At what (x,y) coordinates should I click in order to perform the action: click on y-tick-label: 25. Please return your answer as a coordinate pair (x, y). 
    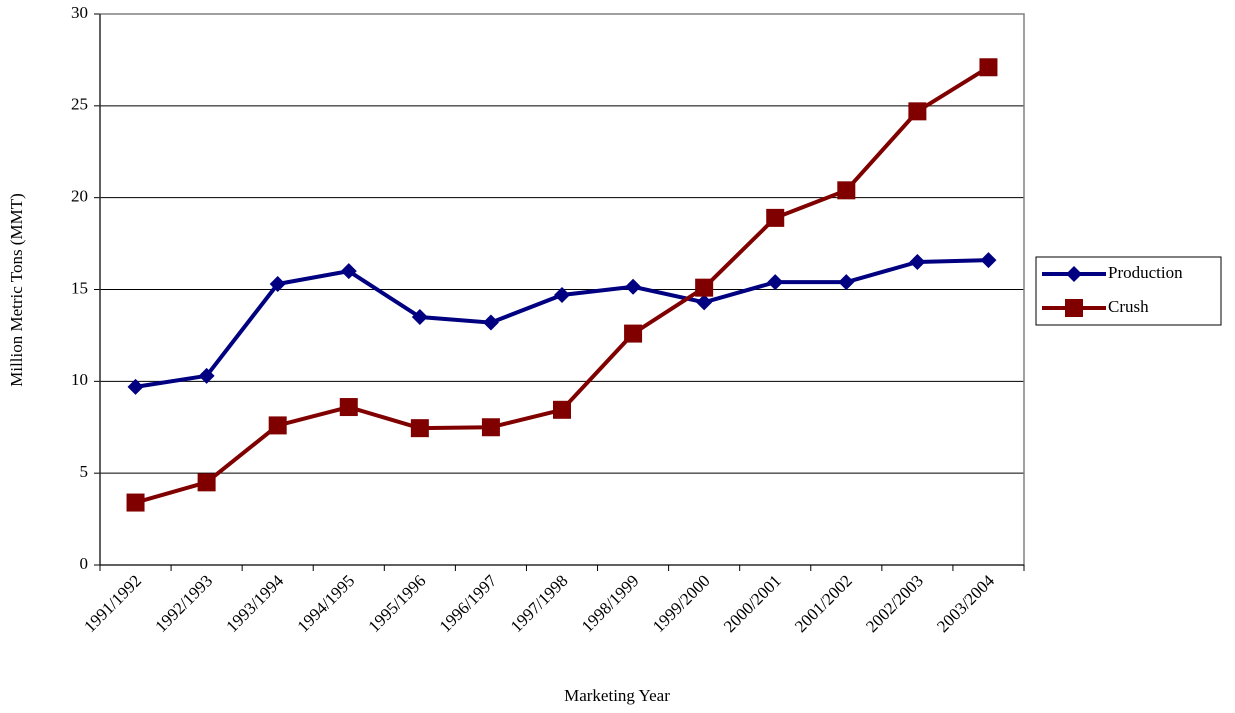
    Looking at the image, I should click on (79, 104).